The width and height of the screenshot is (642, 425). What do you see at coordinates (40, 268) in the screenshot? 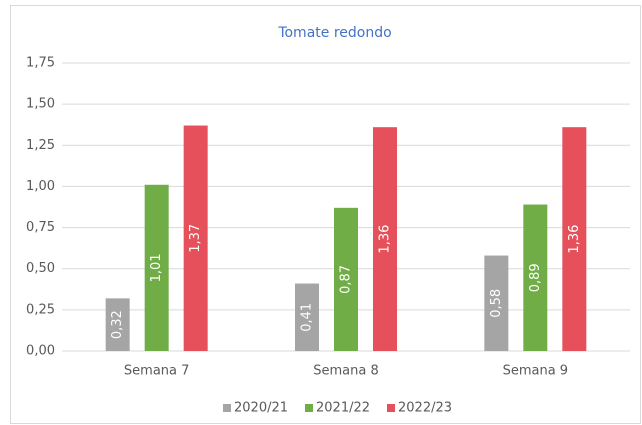
I see `y-tick-label: 0,50` at bounding box center [40, 268].